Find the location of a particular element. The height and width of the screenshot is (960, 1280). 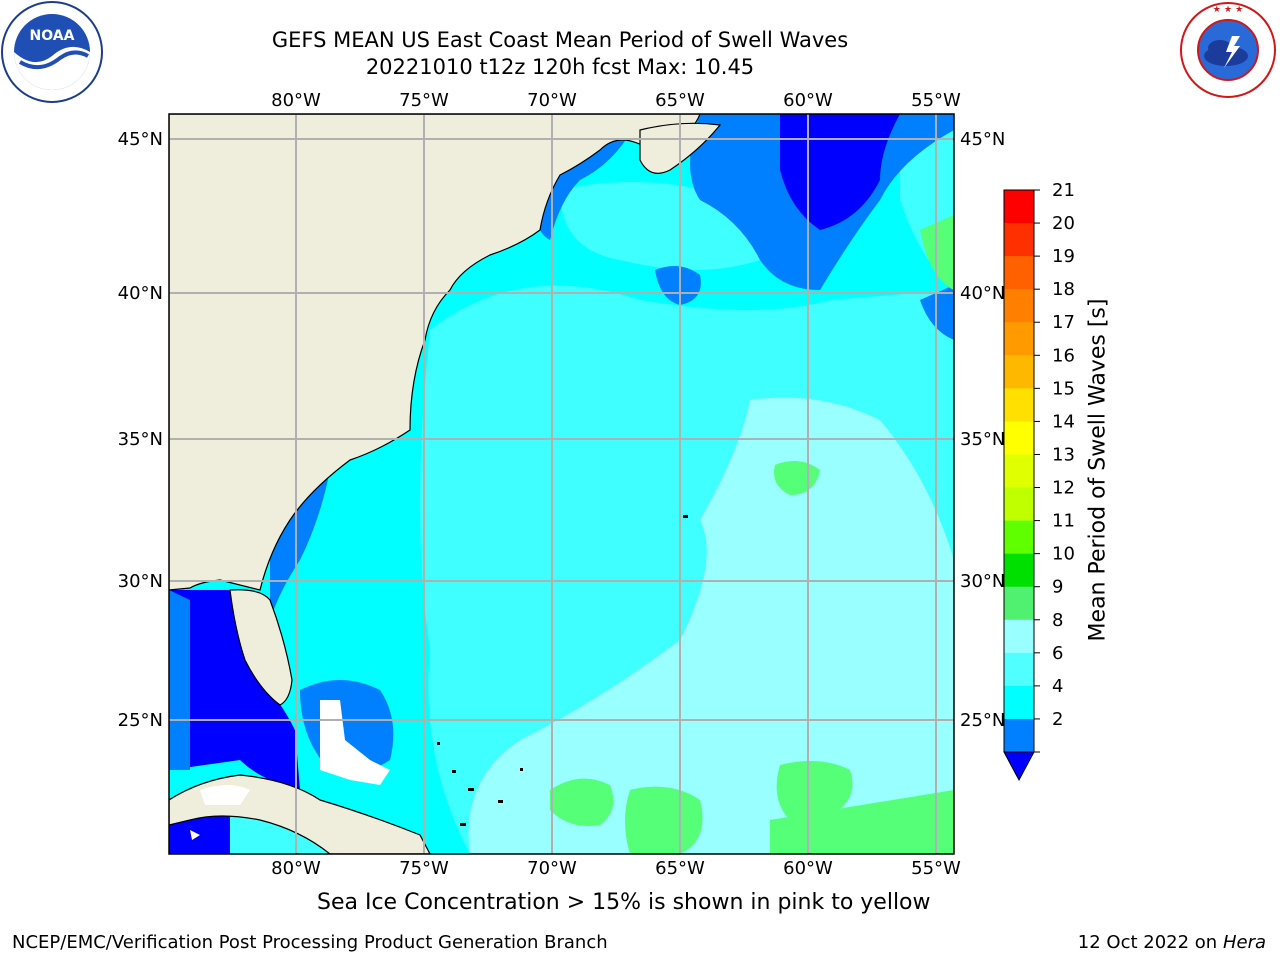

lat-label-left: 35°N is located at coordinates (140, 439).